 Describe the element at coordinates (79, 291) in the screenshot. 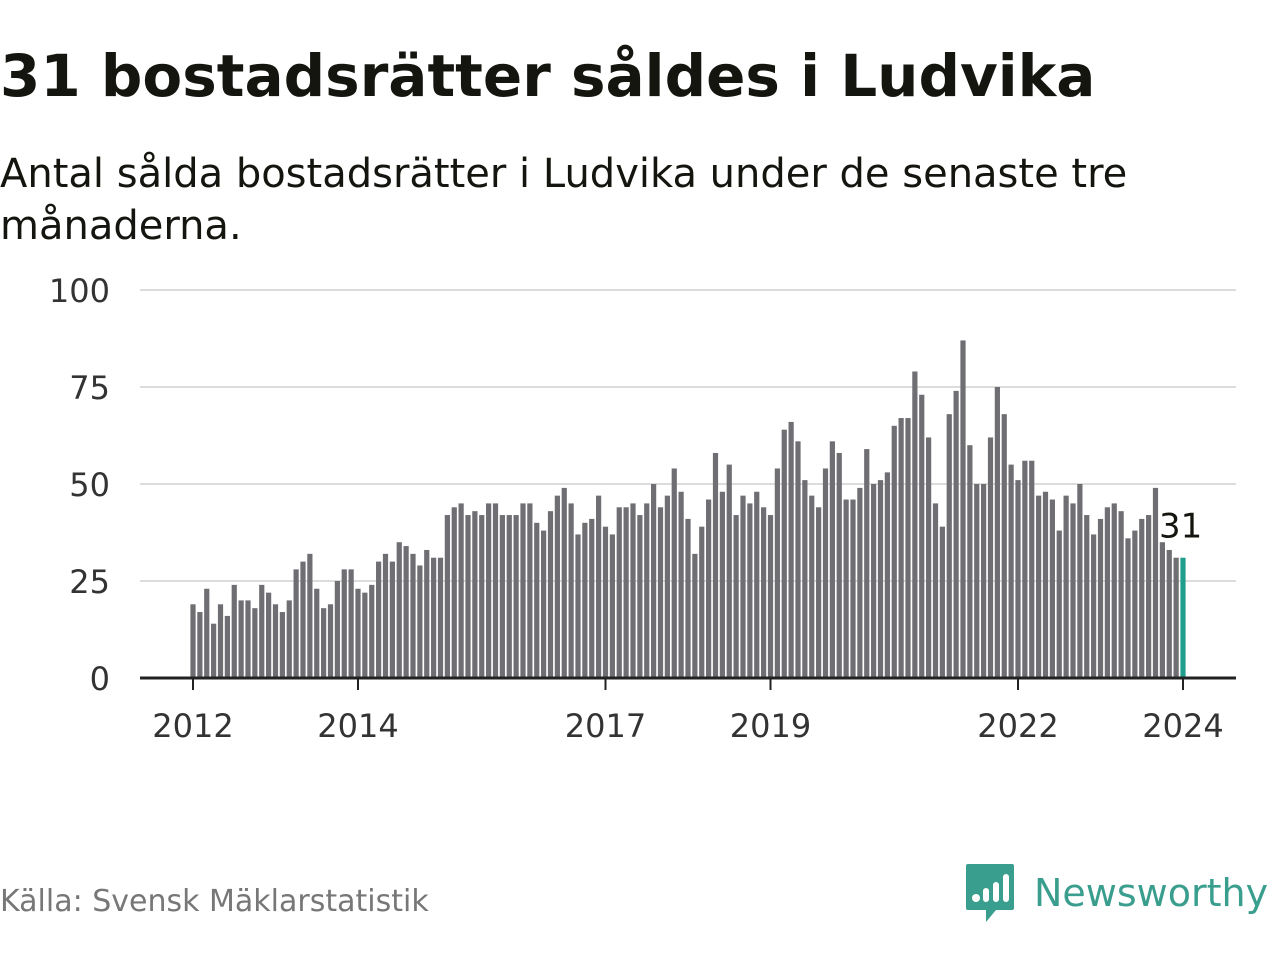

I see `y-tick-label: 100` at that location.